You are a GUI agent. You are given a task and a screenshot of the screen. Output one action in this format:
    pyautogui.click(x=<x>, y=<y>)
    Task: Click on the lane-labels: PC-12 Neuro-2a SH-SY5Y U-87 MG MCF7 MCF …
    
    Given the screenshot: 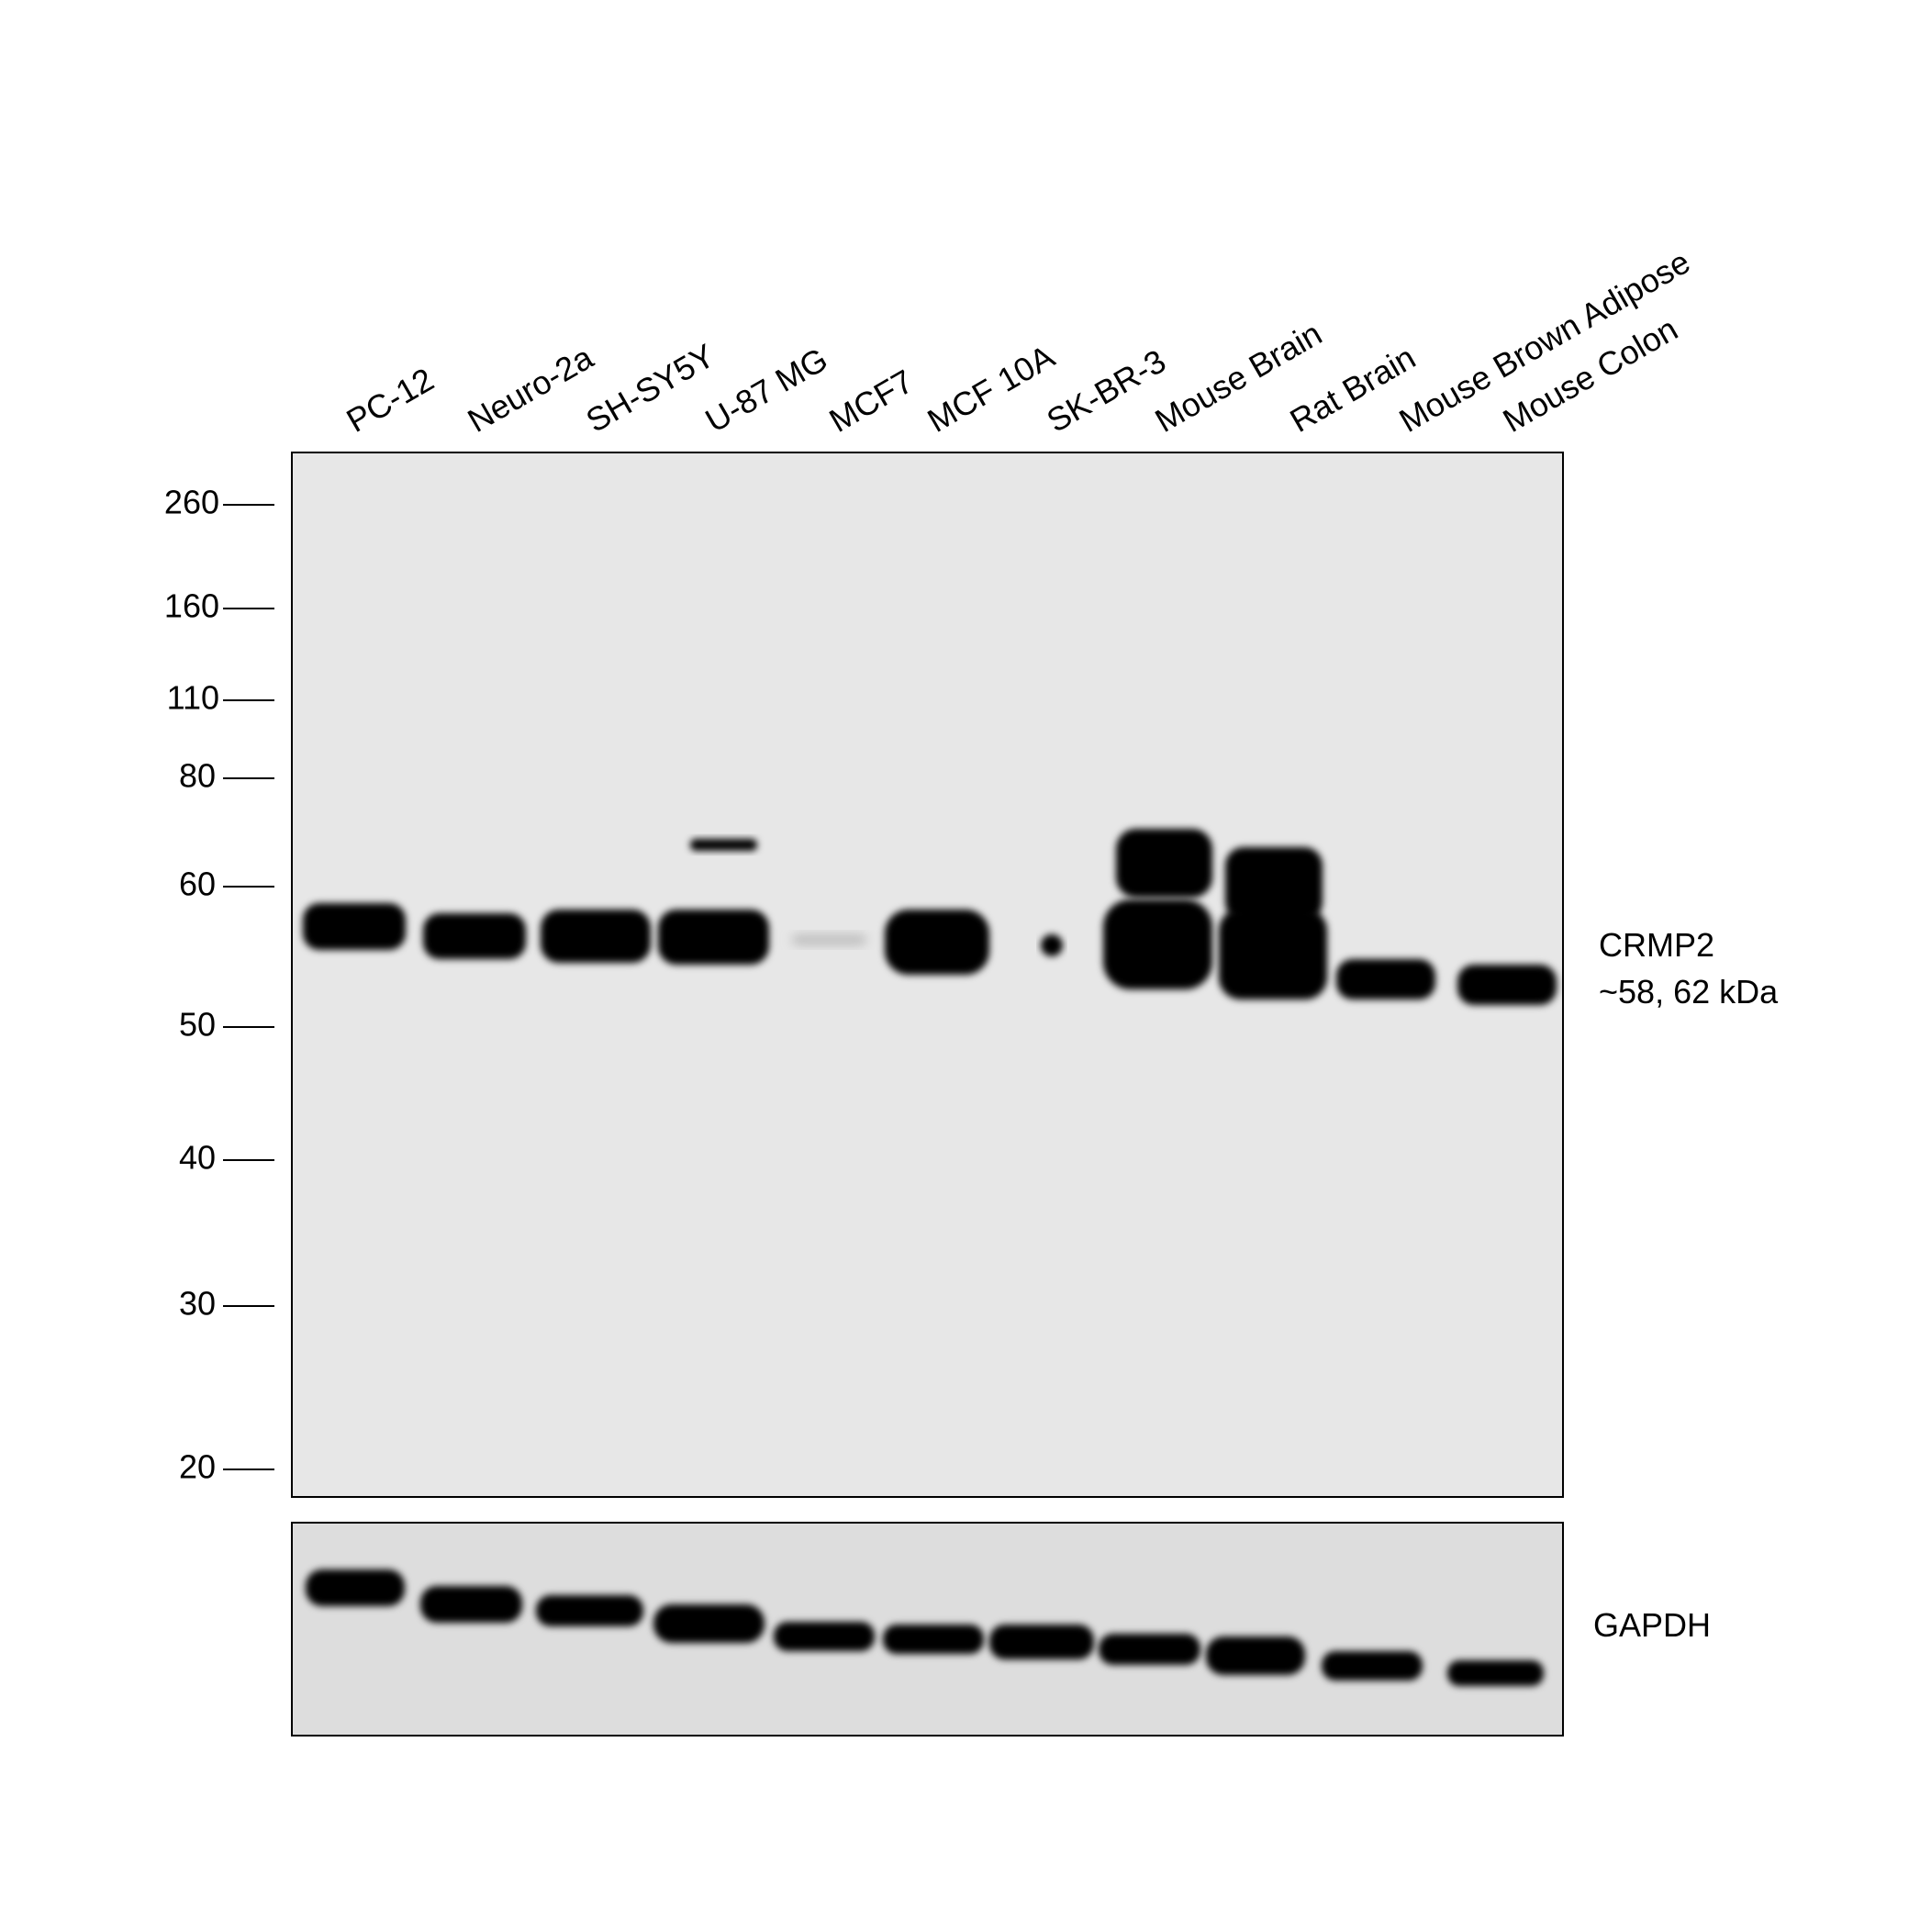 What is the action you would take?
    pyautogui.click(x=1018, y=341)
    